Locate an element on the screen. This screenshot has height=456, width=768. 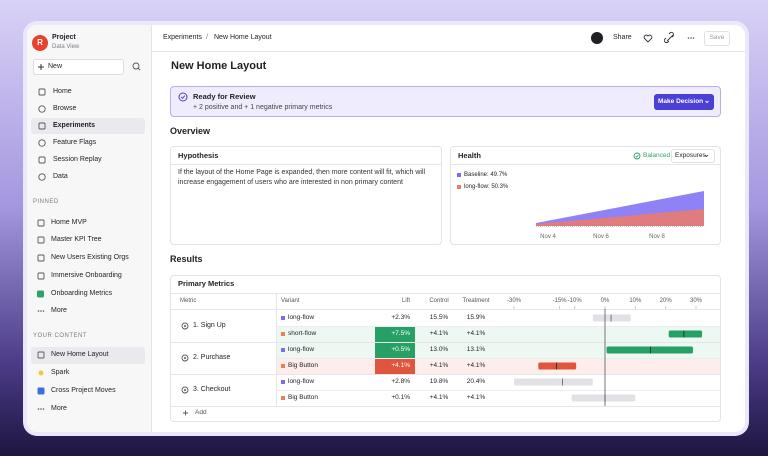
variant-name: Big Button is located at coordinates (303, 397).